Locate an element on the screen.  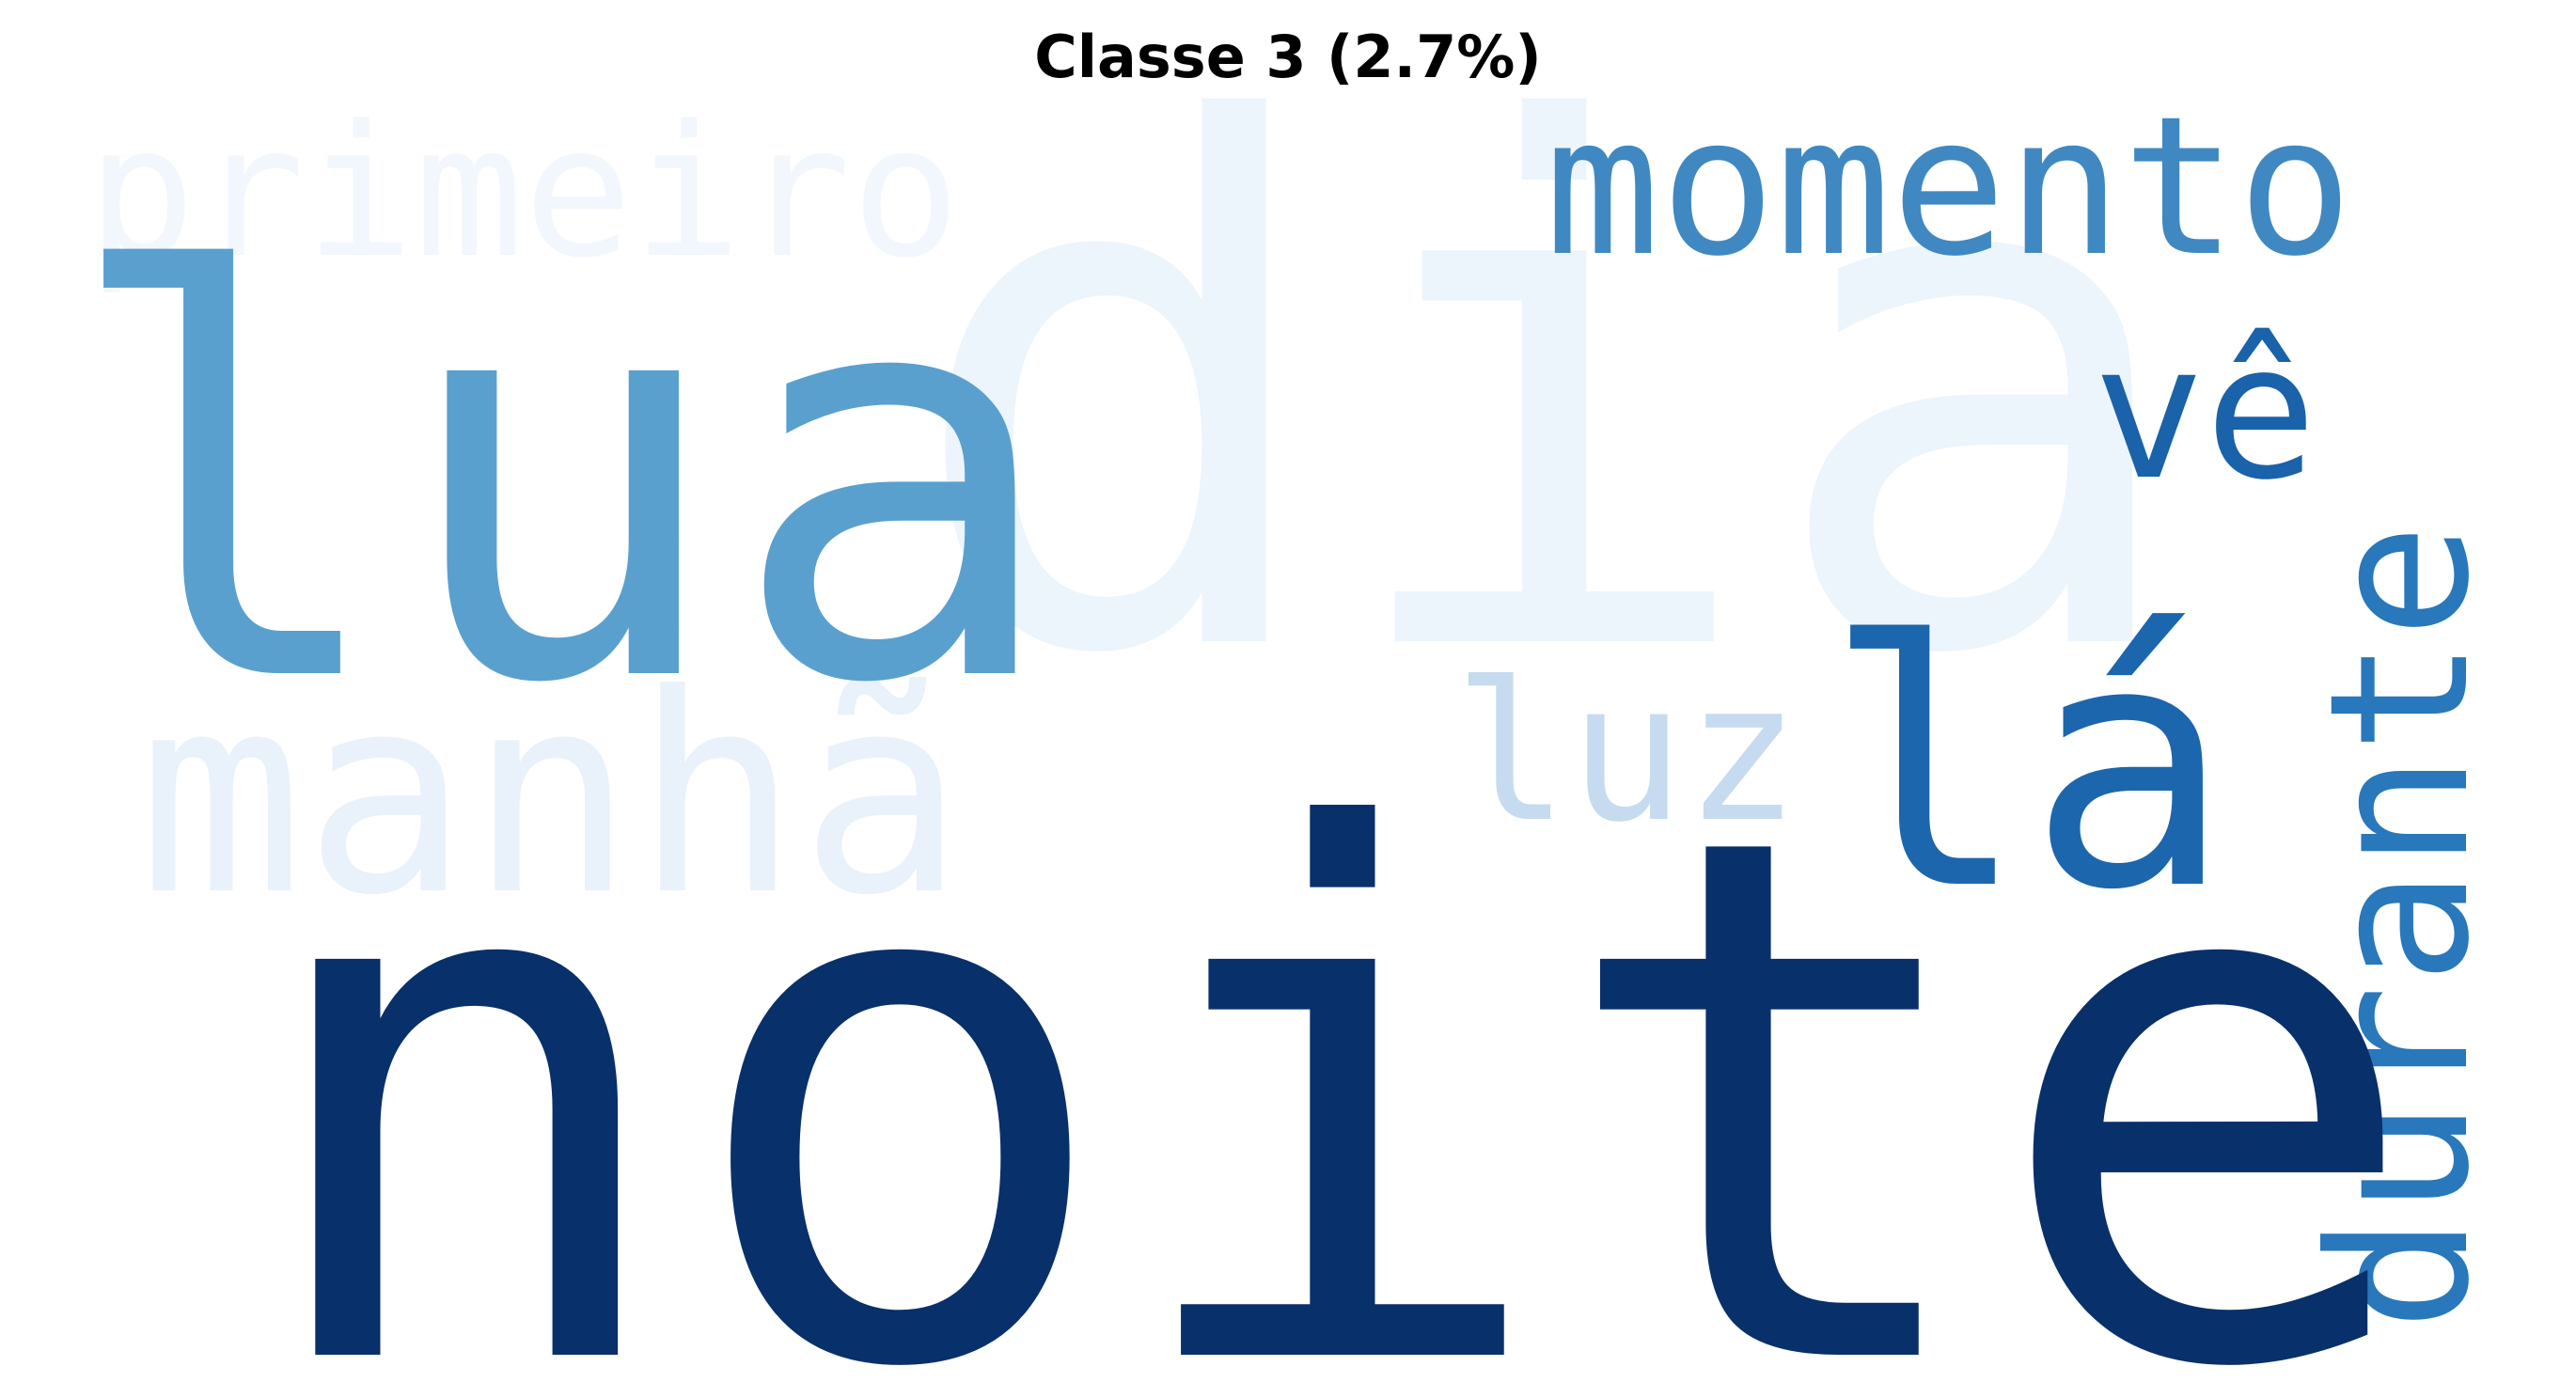
word-la: lá is located at coordinates (2028, 767).